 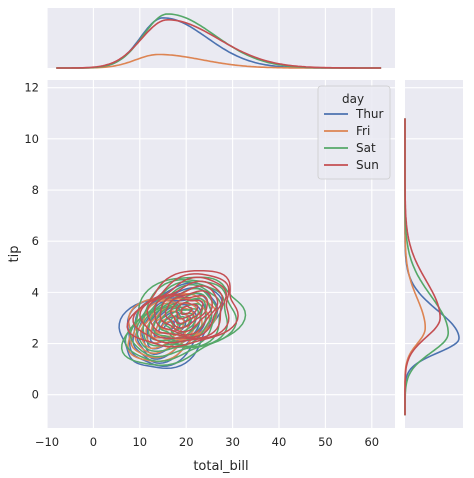 I want to click on top-marginal-panel, so click(x=221, y=38).